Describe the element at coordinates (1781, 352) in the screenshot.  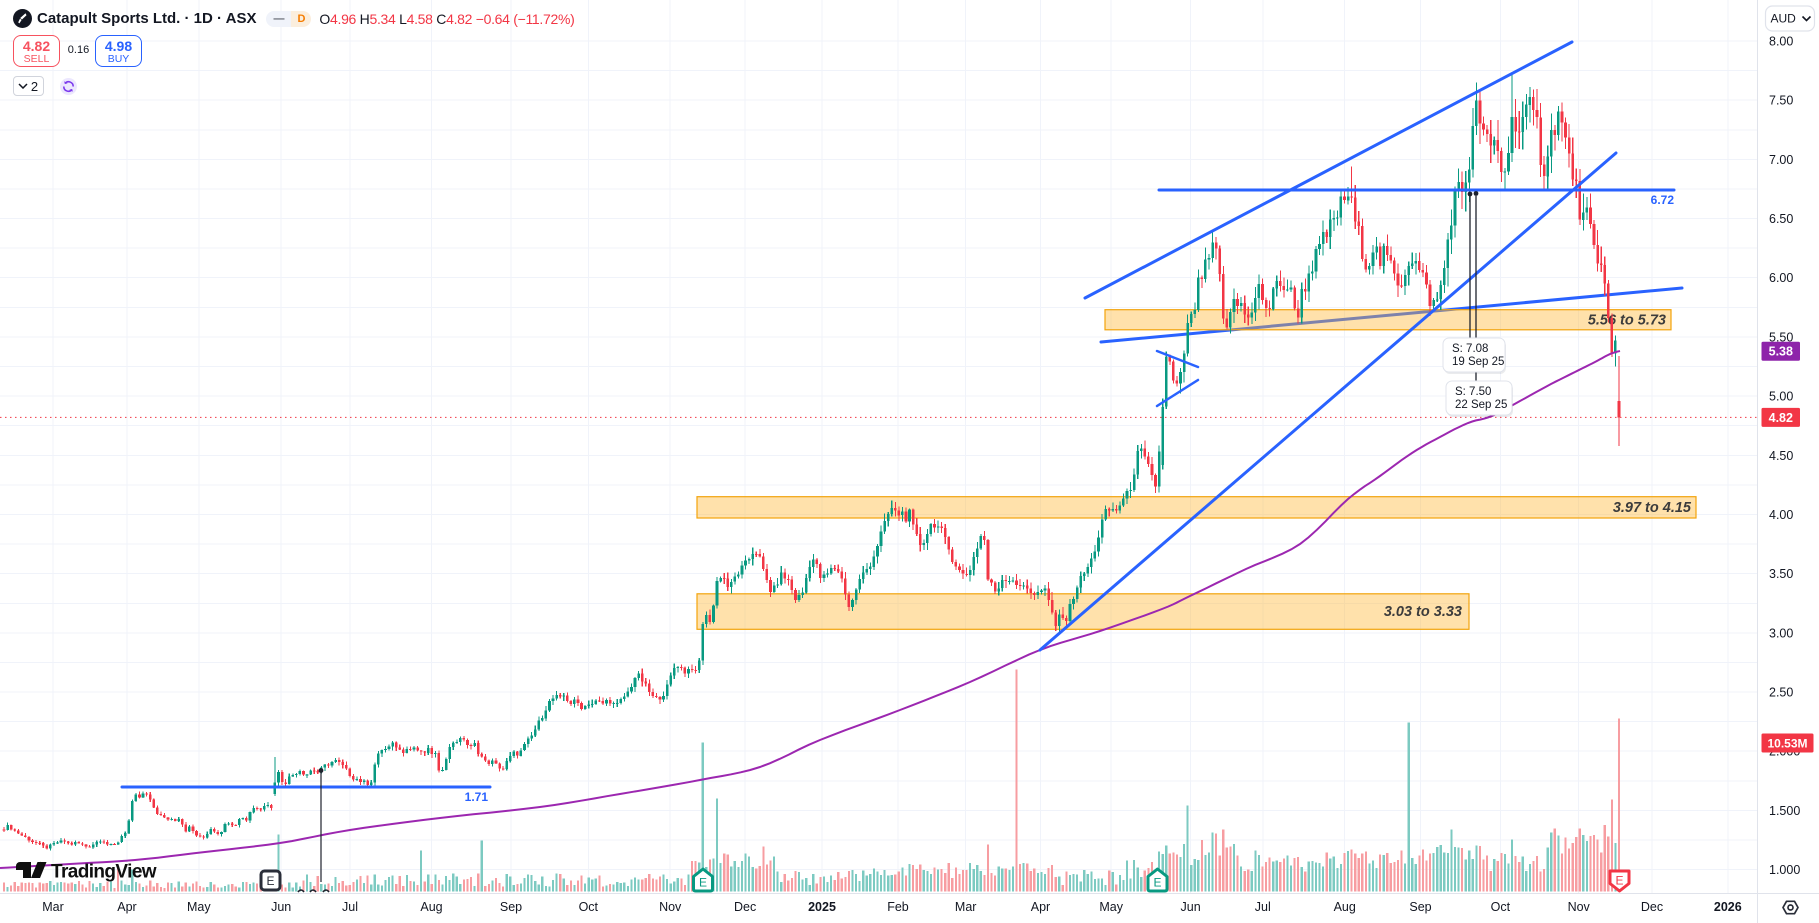
I see `svg-text: 5.38` at that location.